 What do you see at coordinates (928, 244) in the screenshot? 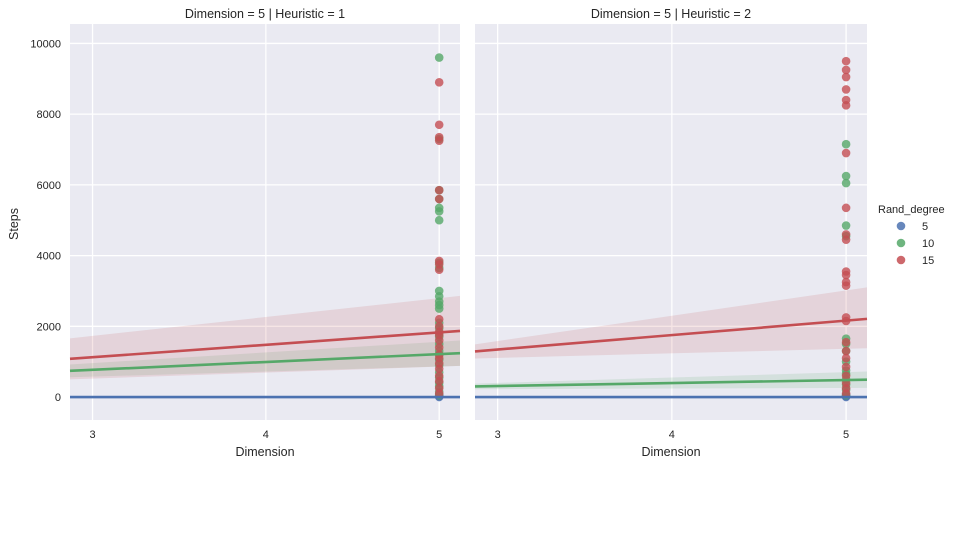
I see `legend-label: 10` at bounding box center [928, 244].